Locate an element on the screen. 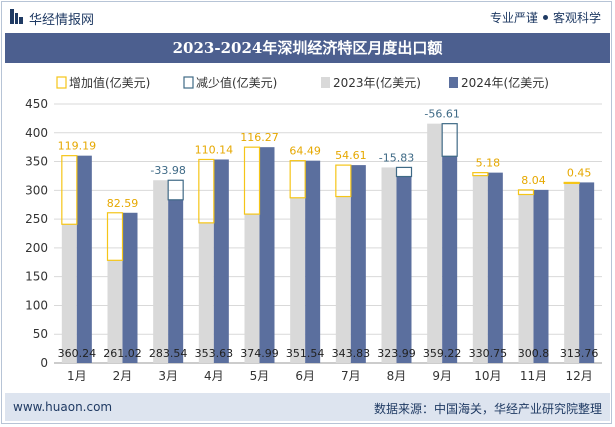 The width and height of the screenshot is (615, 427). change-label-9: -56.61 is located at coordinates (441, 114).